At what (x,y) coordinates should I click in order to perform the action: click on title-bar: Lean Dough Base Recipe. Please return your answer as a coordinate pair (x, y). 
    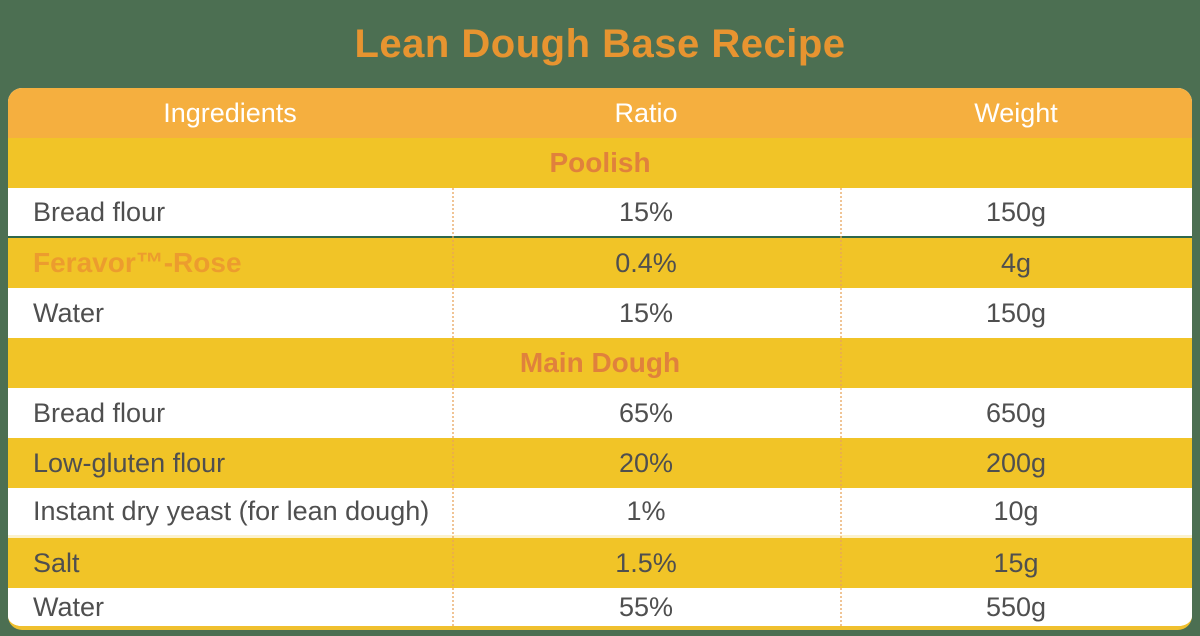
    Looking at the image, I should click on (600, 44).